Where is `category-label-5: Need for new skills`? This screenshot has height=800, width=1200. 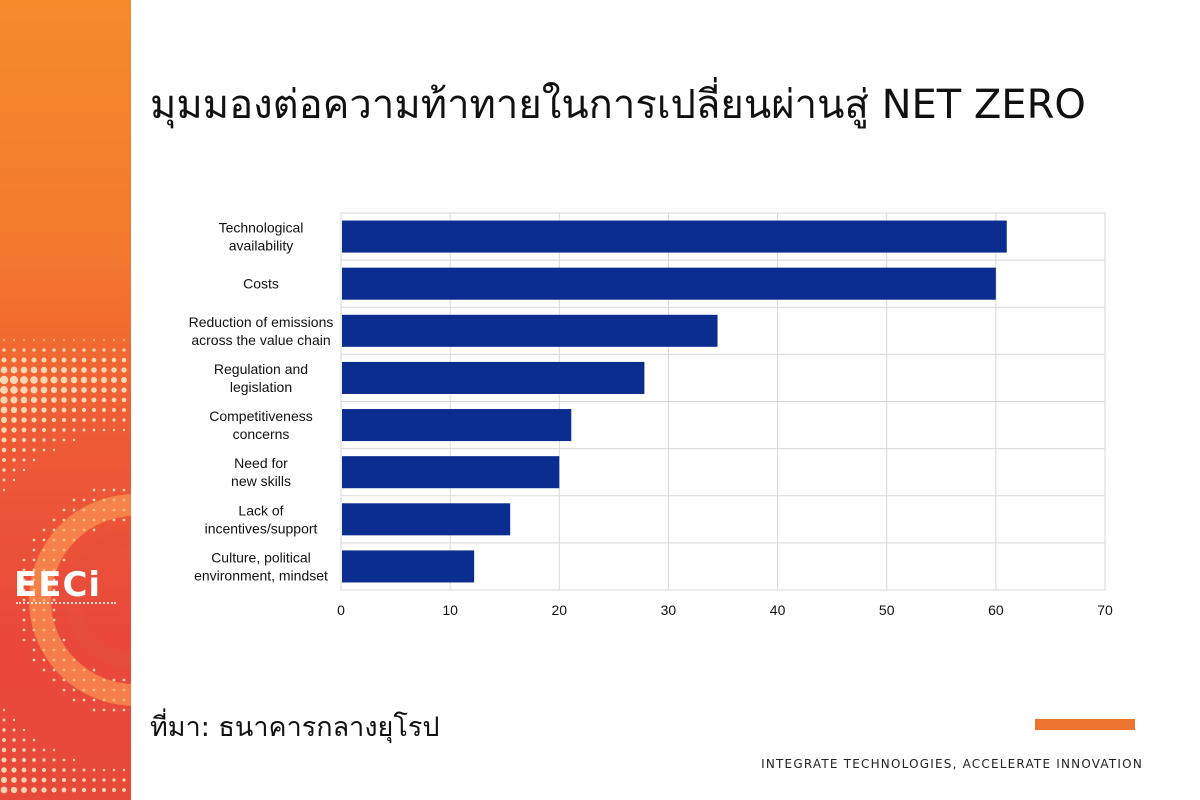
category-label-5: Need for new skills is located at coordinates (261, 472).